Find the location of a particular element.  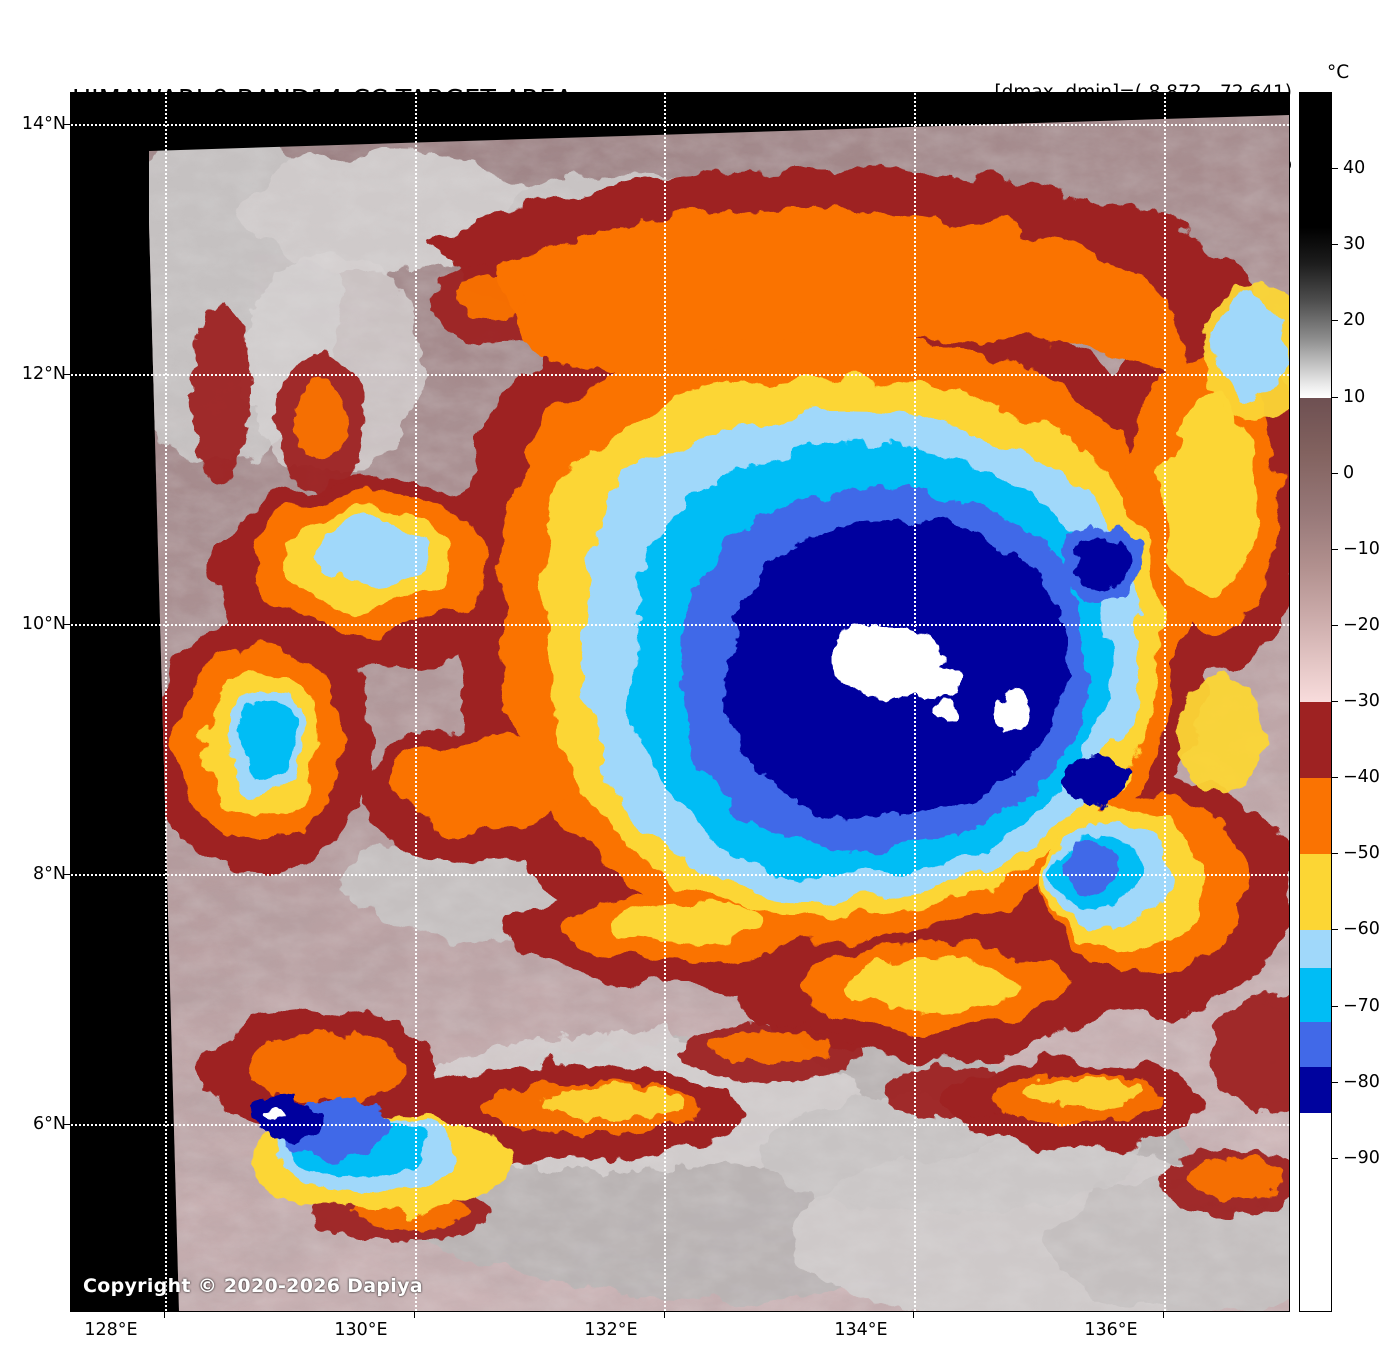

cb-segment-cyan is located at coordinates (1315, 995).